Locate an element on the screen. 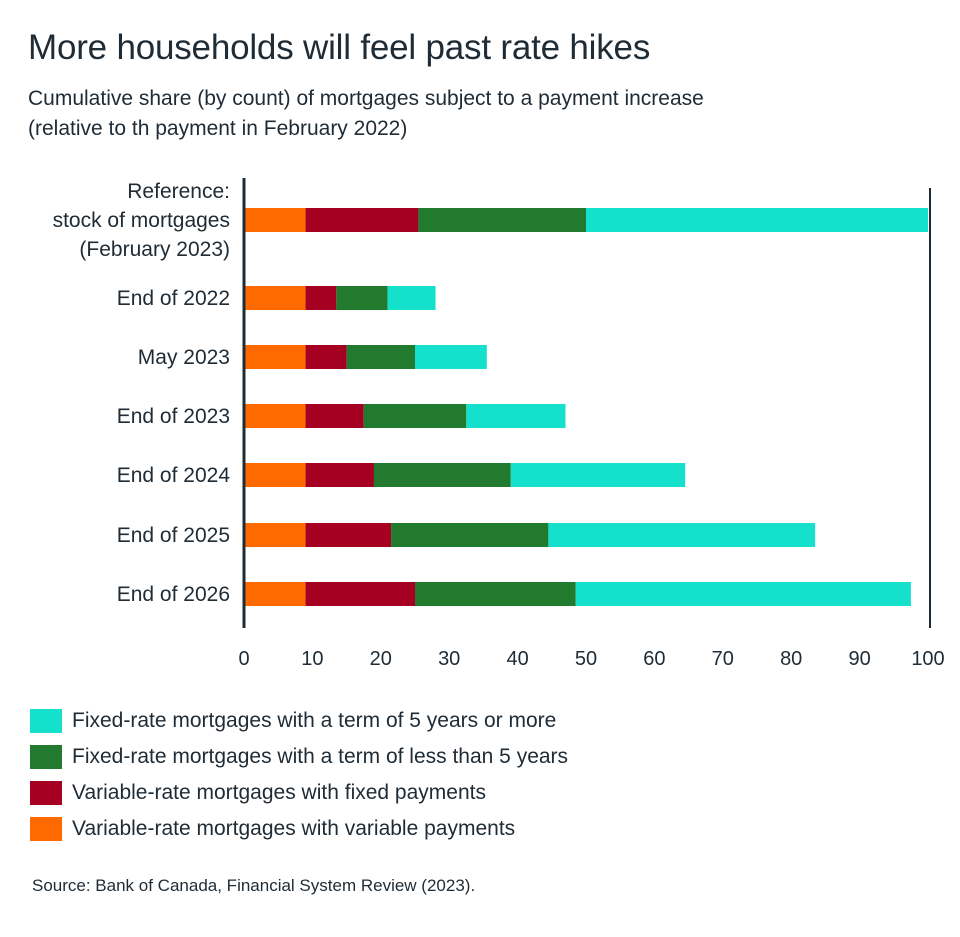 This screenshot has width=960, height=937. x-tick-label: 30 is located at coordinates (449, 659).